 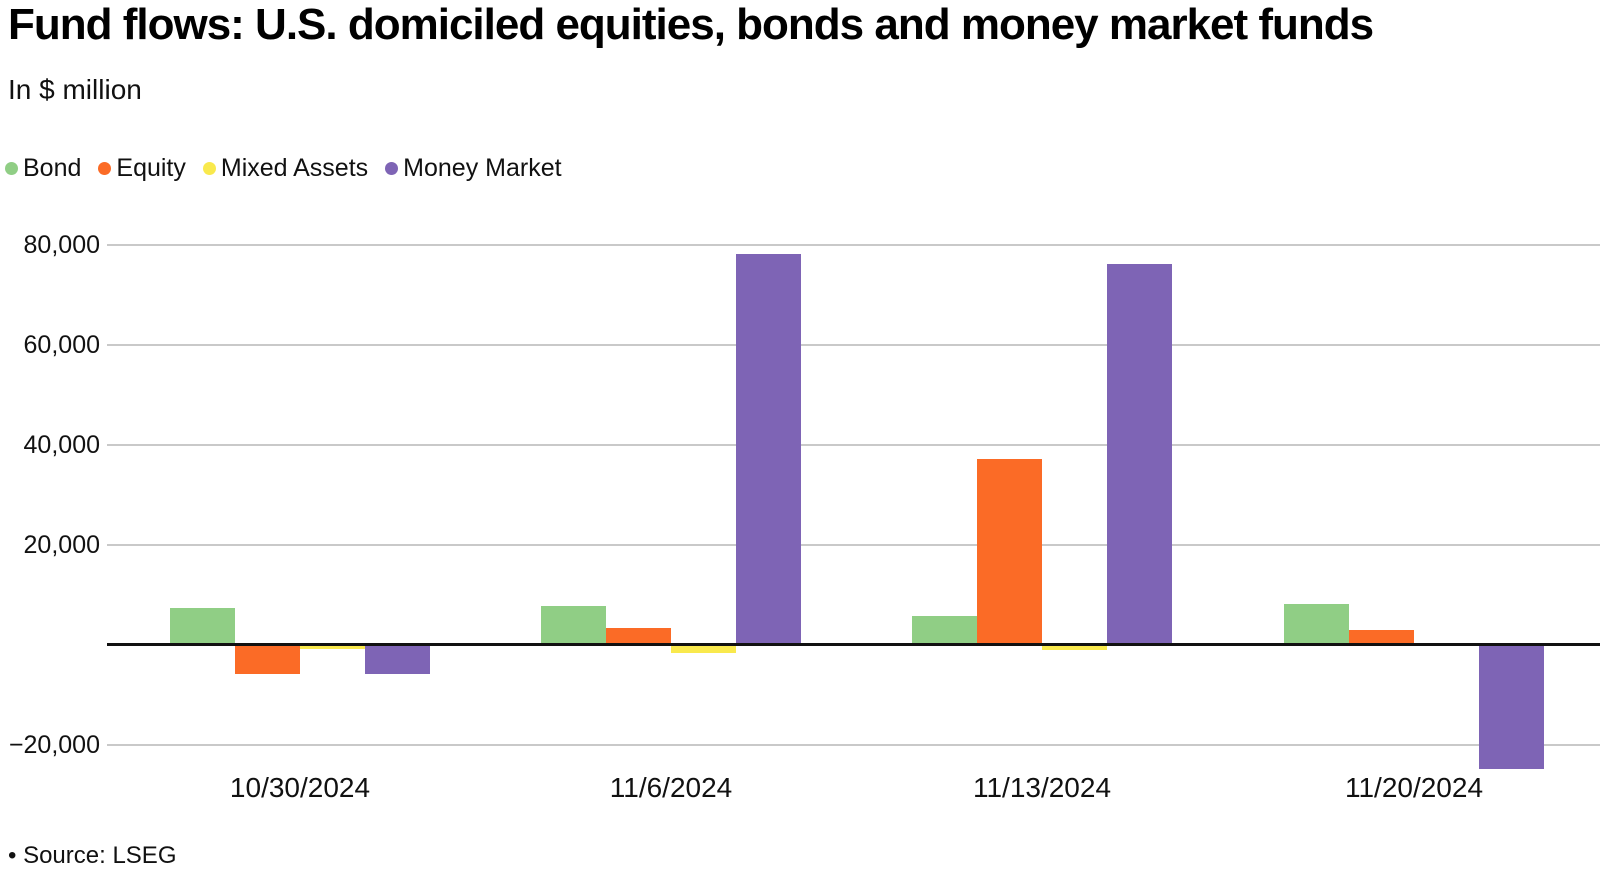 What do you see at coordinates (11, 168) in the screenshot?
I see `legend-dot-bond-icon` at bounding box center [11, 168].